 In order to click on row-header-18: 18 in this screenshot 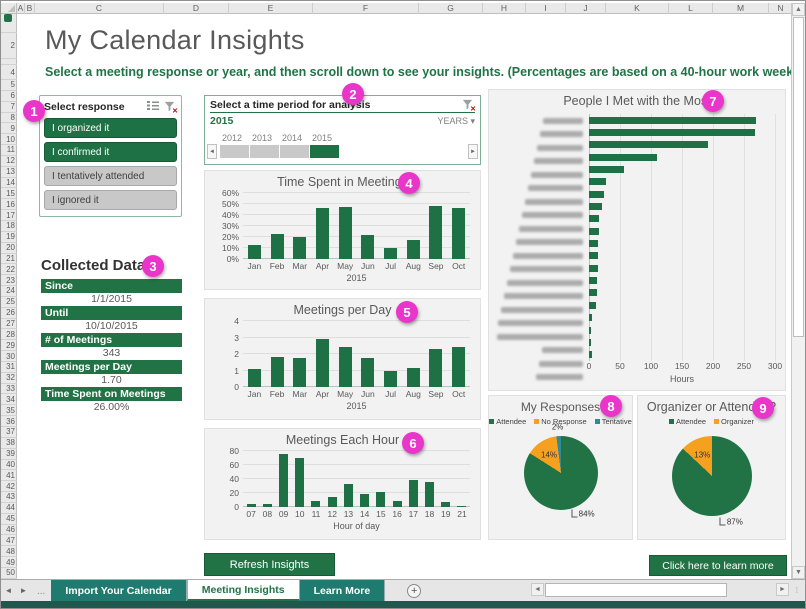, I will do `click(9, 226)`.